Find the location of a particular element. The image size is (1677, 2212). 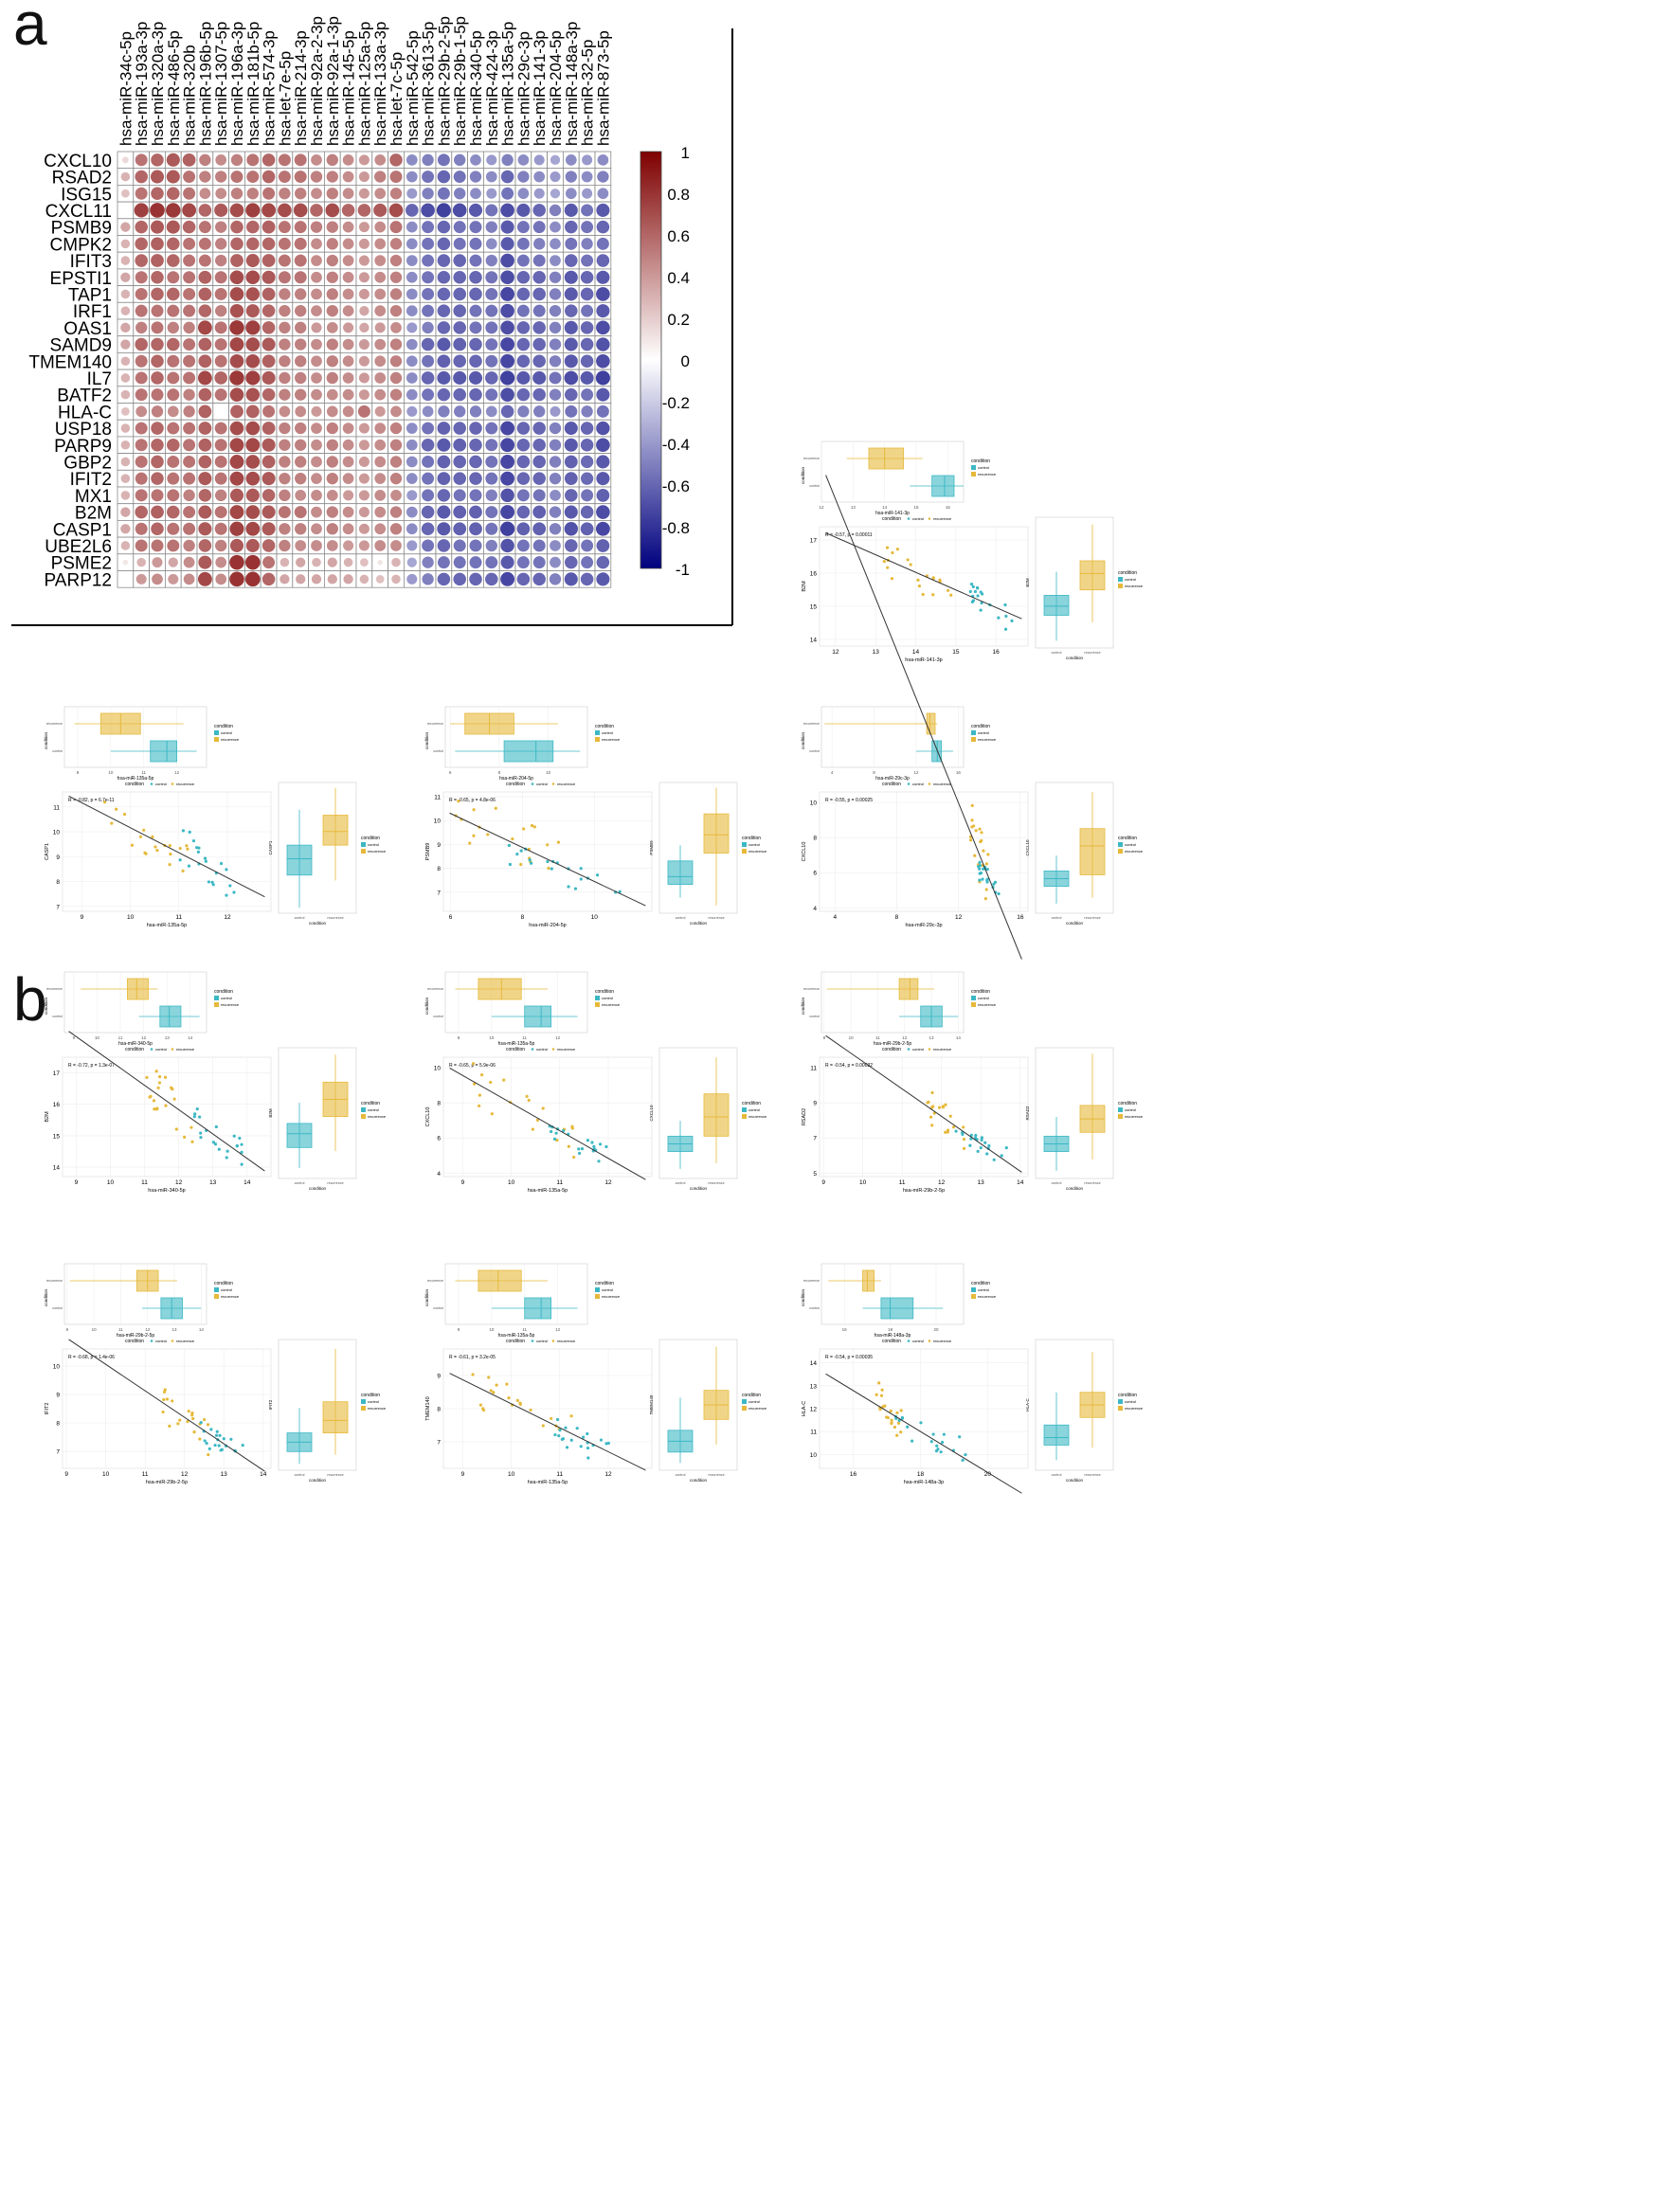

recurrence-box is located at coordinates (887, 459).